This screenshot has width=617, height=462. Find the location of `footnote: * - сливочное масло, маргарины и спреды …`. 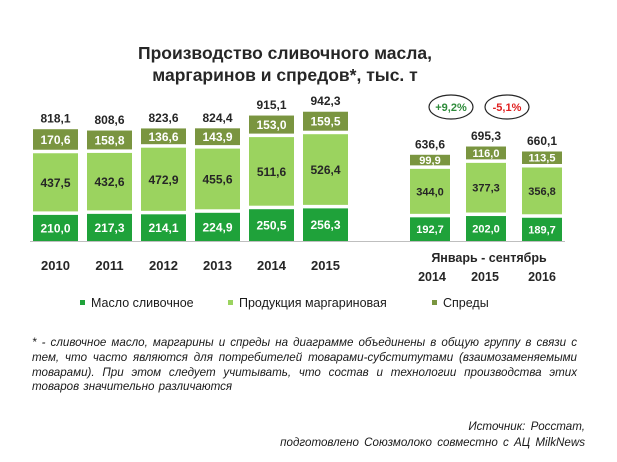

footnote: * - сливочное масло, маргарины и спреды … is located at coordinates (304, 365).